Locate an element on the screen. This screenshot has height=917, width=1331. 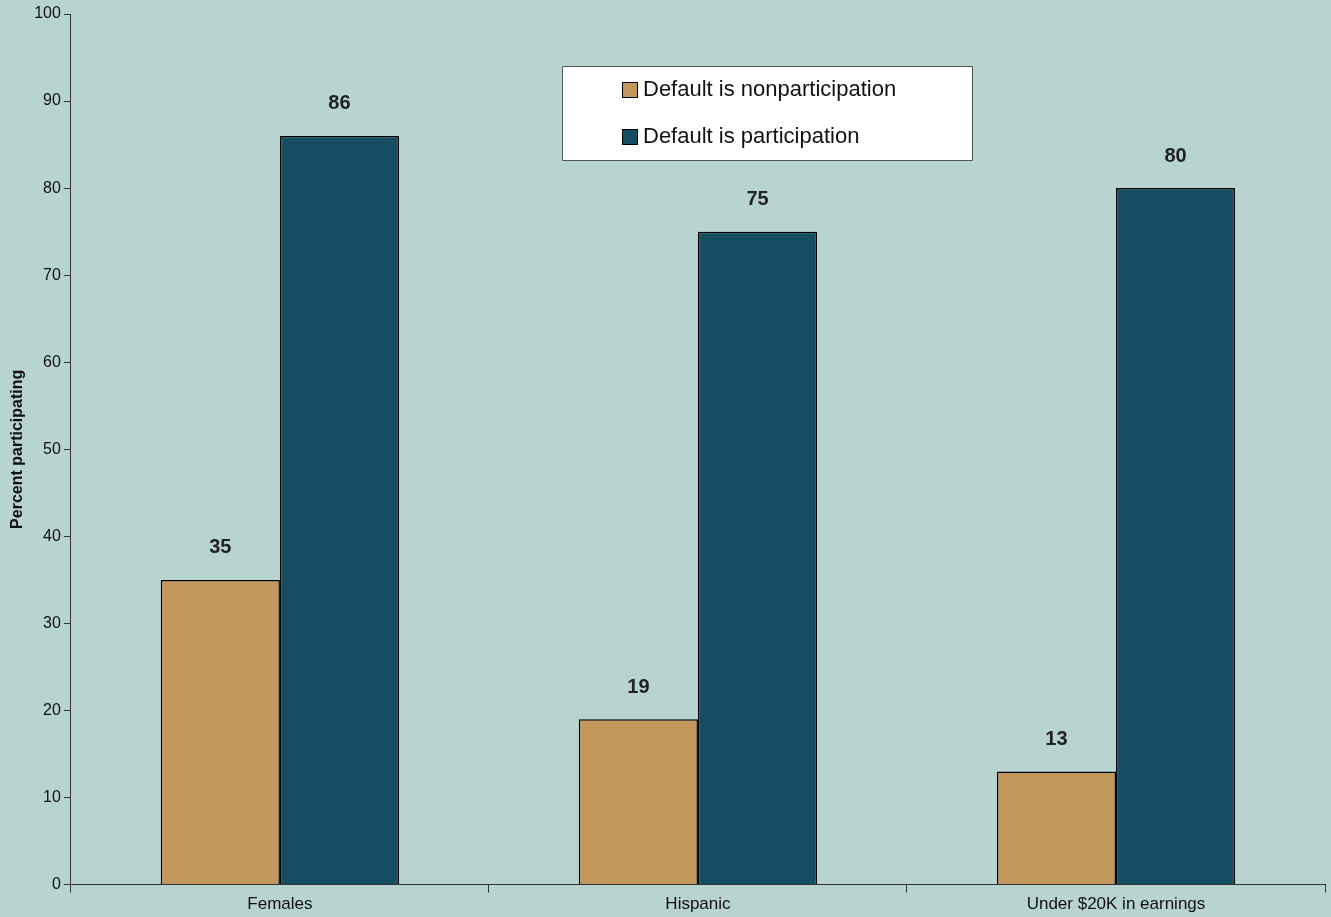
y-tick-label: 30 is located at coordinates (52, 622).